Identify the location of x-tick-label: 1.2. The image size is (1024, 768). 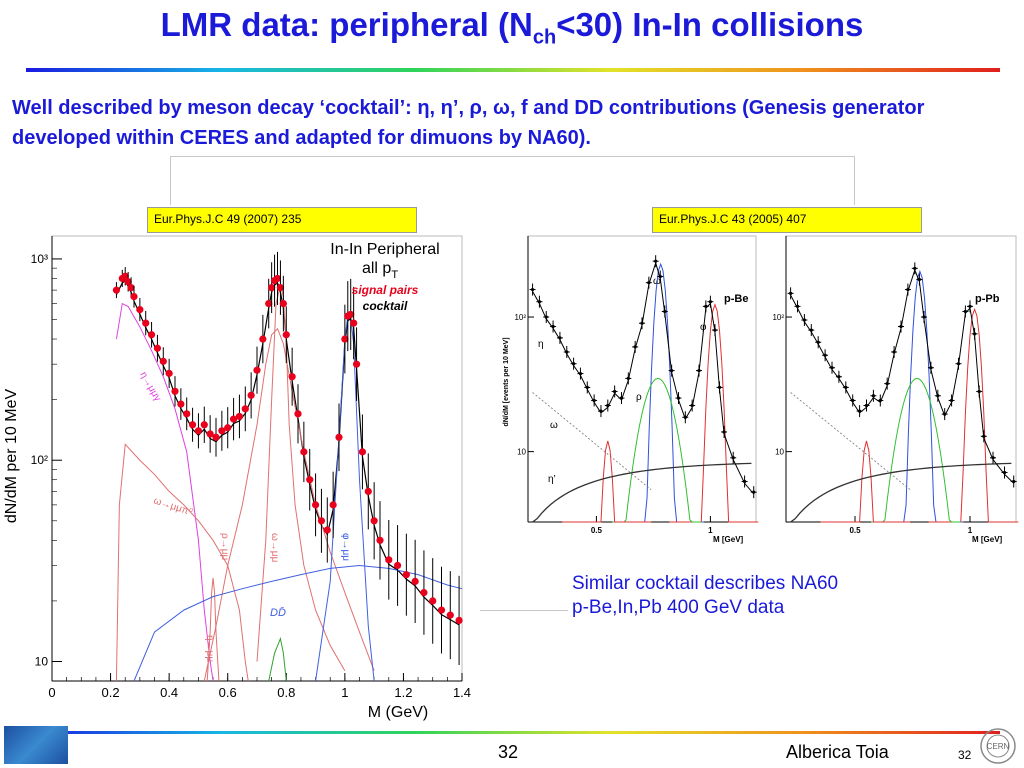
(403, 692).